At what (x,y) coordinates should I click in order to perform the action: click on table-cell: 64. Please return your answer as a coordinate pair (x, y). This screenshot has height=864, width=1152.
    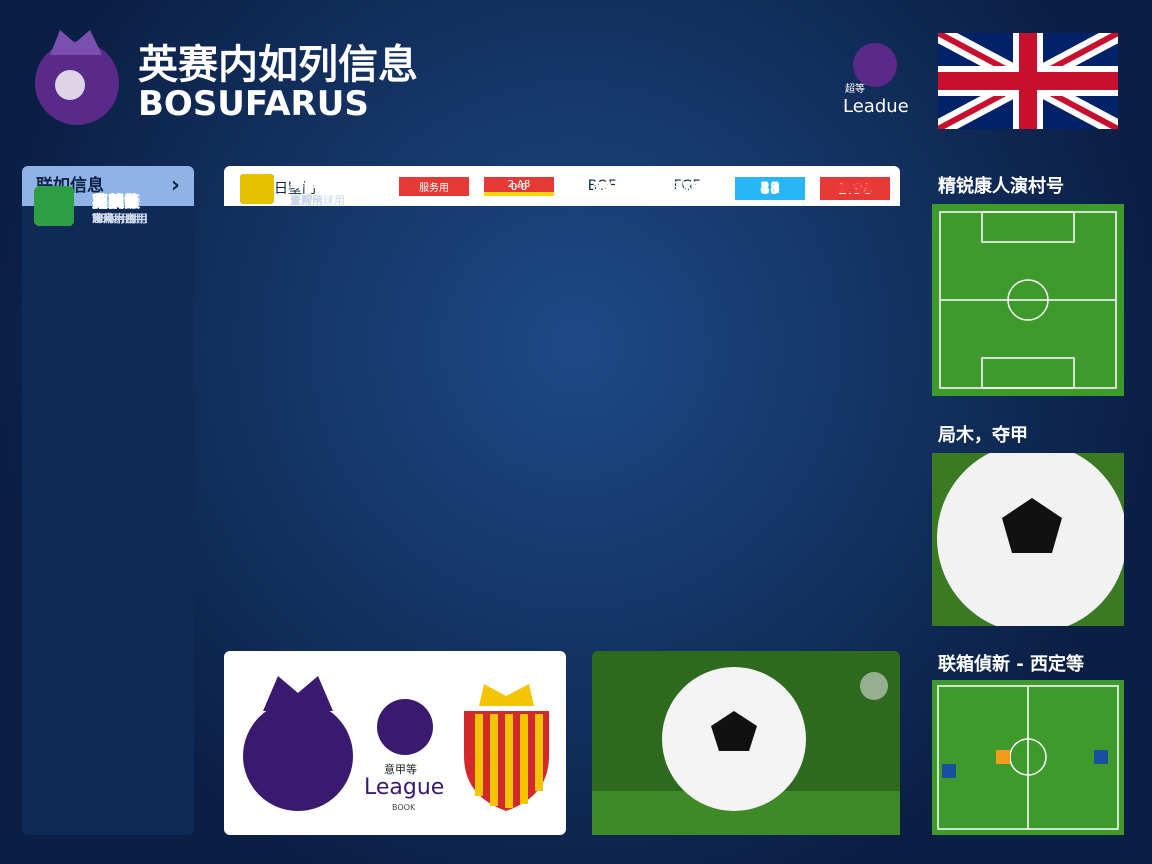
    Looking at the image, I should click on (602, 187).